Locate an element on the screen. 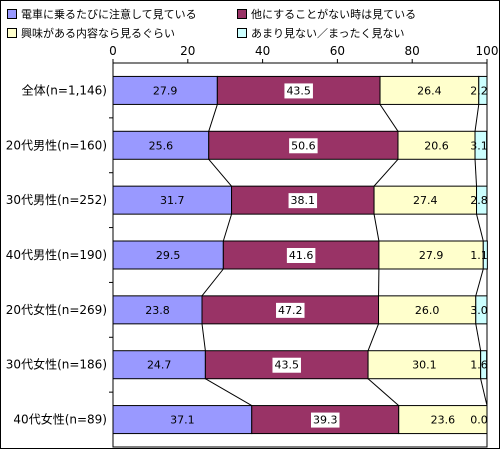  data-label: 23.6 is located at coordinates (443, 420).